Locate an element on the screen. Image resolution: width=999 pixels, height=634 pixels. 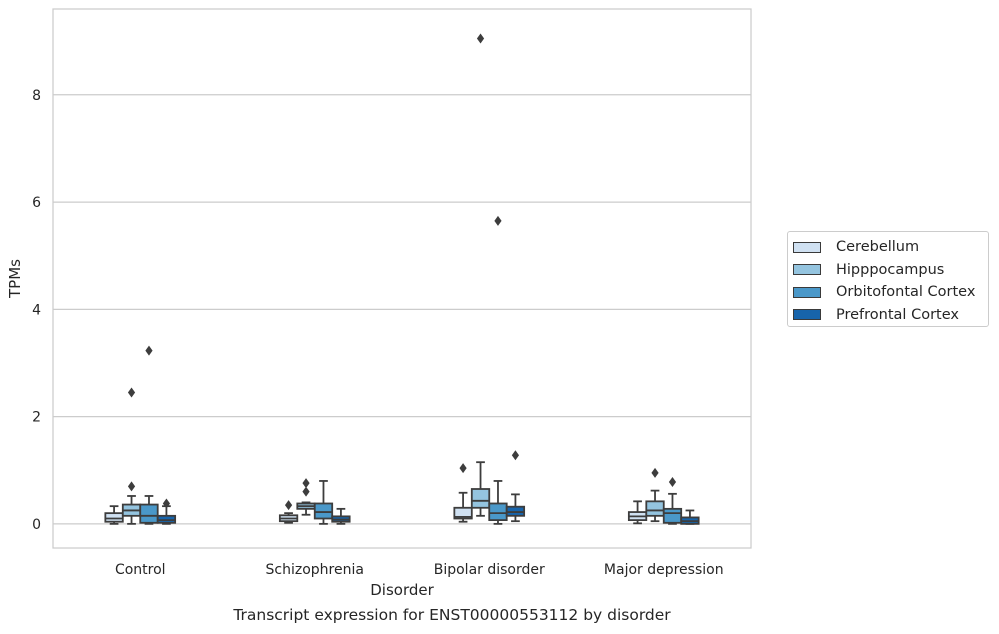
x-tick-label: Schizophrenia is located at coordinates (315, 570).